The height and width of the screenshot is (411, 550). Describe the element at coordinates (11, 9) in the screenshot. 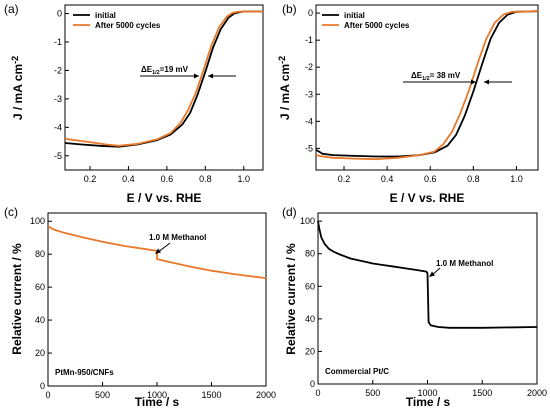

I see `panel-label-a: (a)` at that location.